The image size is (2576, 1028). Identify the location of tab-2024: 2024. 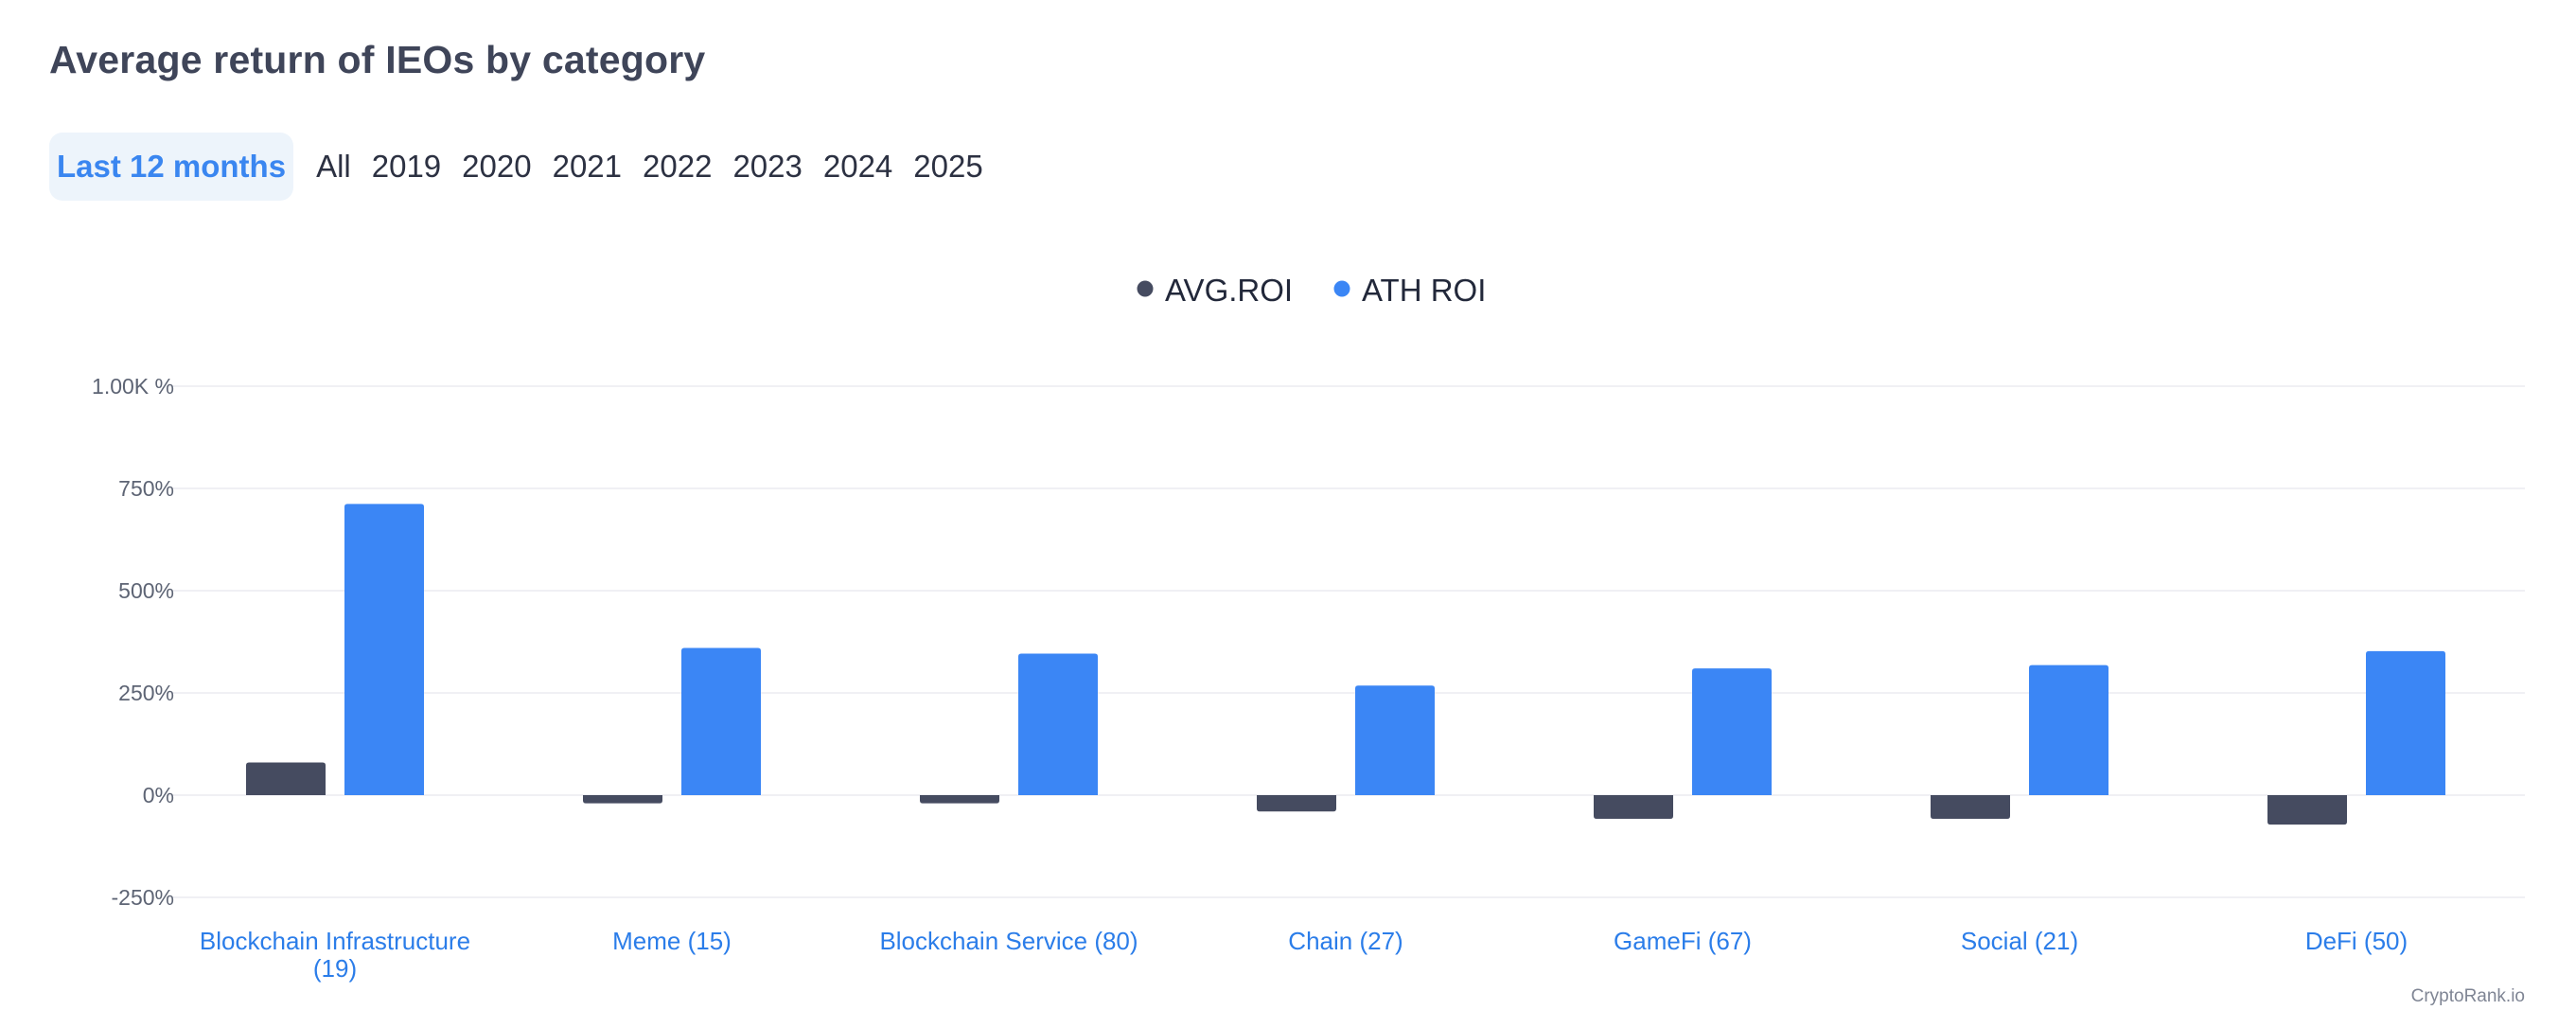
(857, 167).